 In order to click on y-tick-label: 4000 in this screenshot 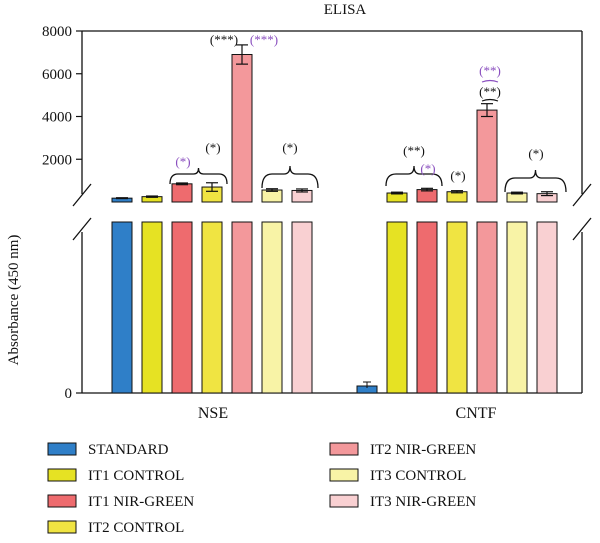, I will do `click(57, 118)`.